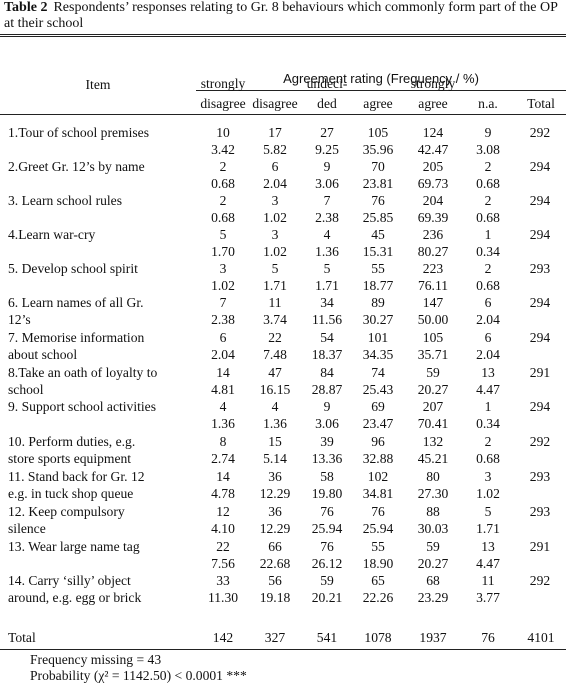 The width and height of the screenshot is (566, 684). Describe the element at coordinates (433, 450) in the screenshot. I see `cell-strongly-agree: 132 45.21` at that location.